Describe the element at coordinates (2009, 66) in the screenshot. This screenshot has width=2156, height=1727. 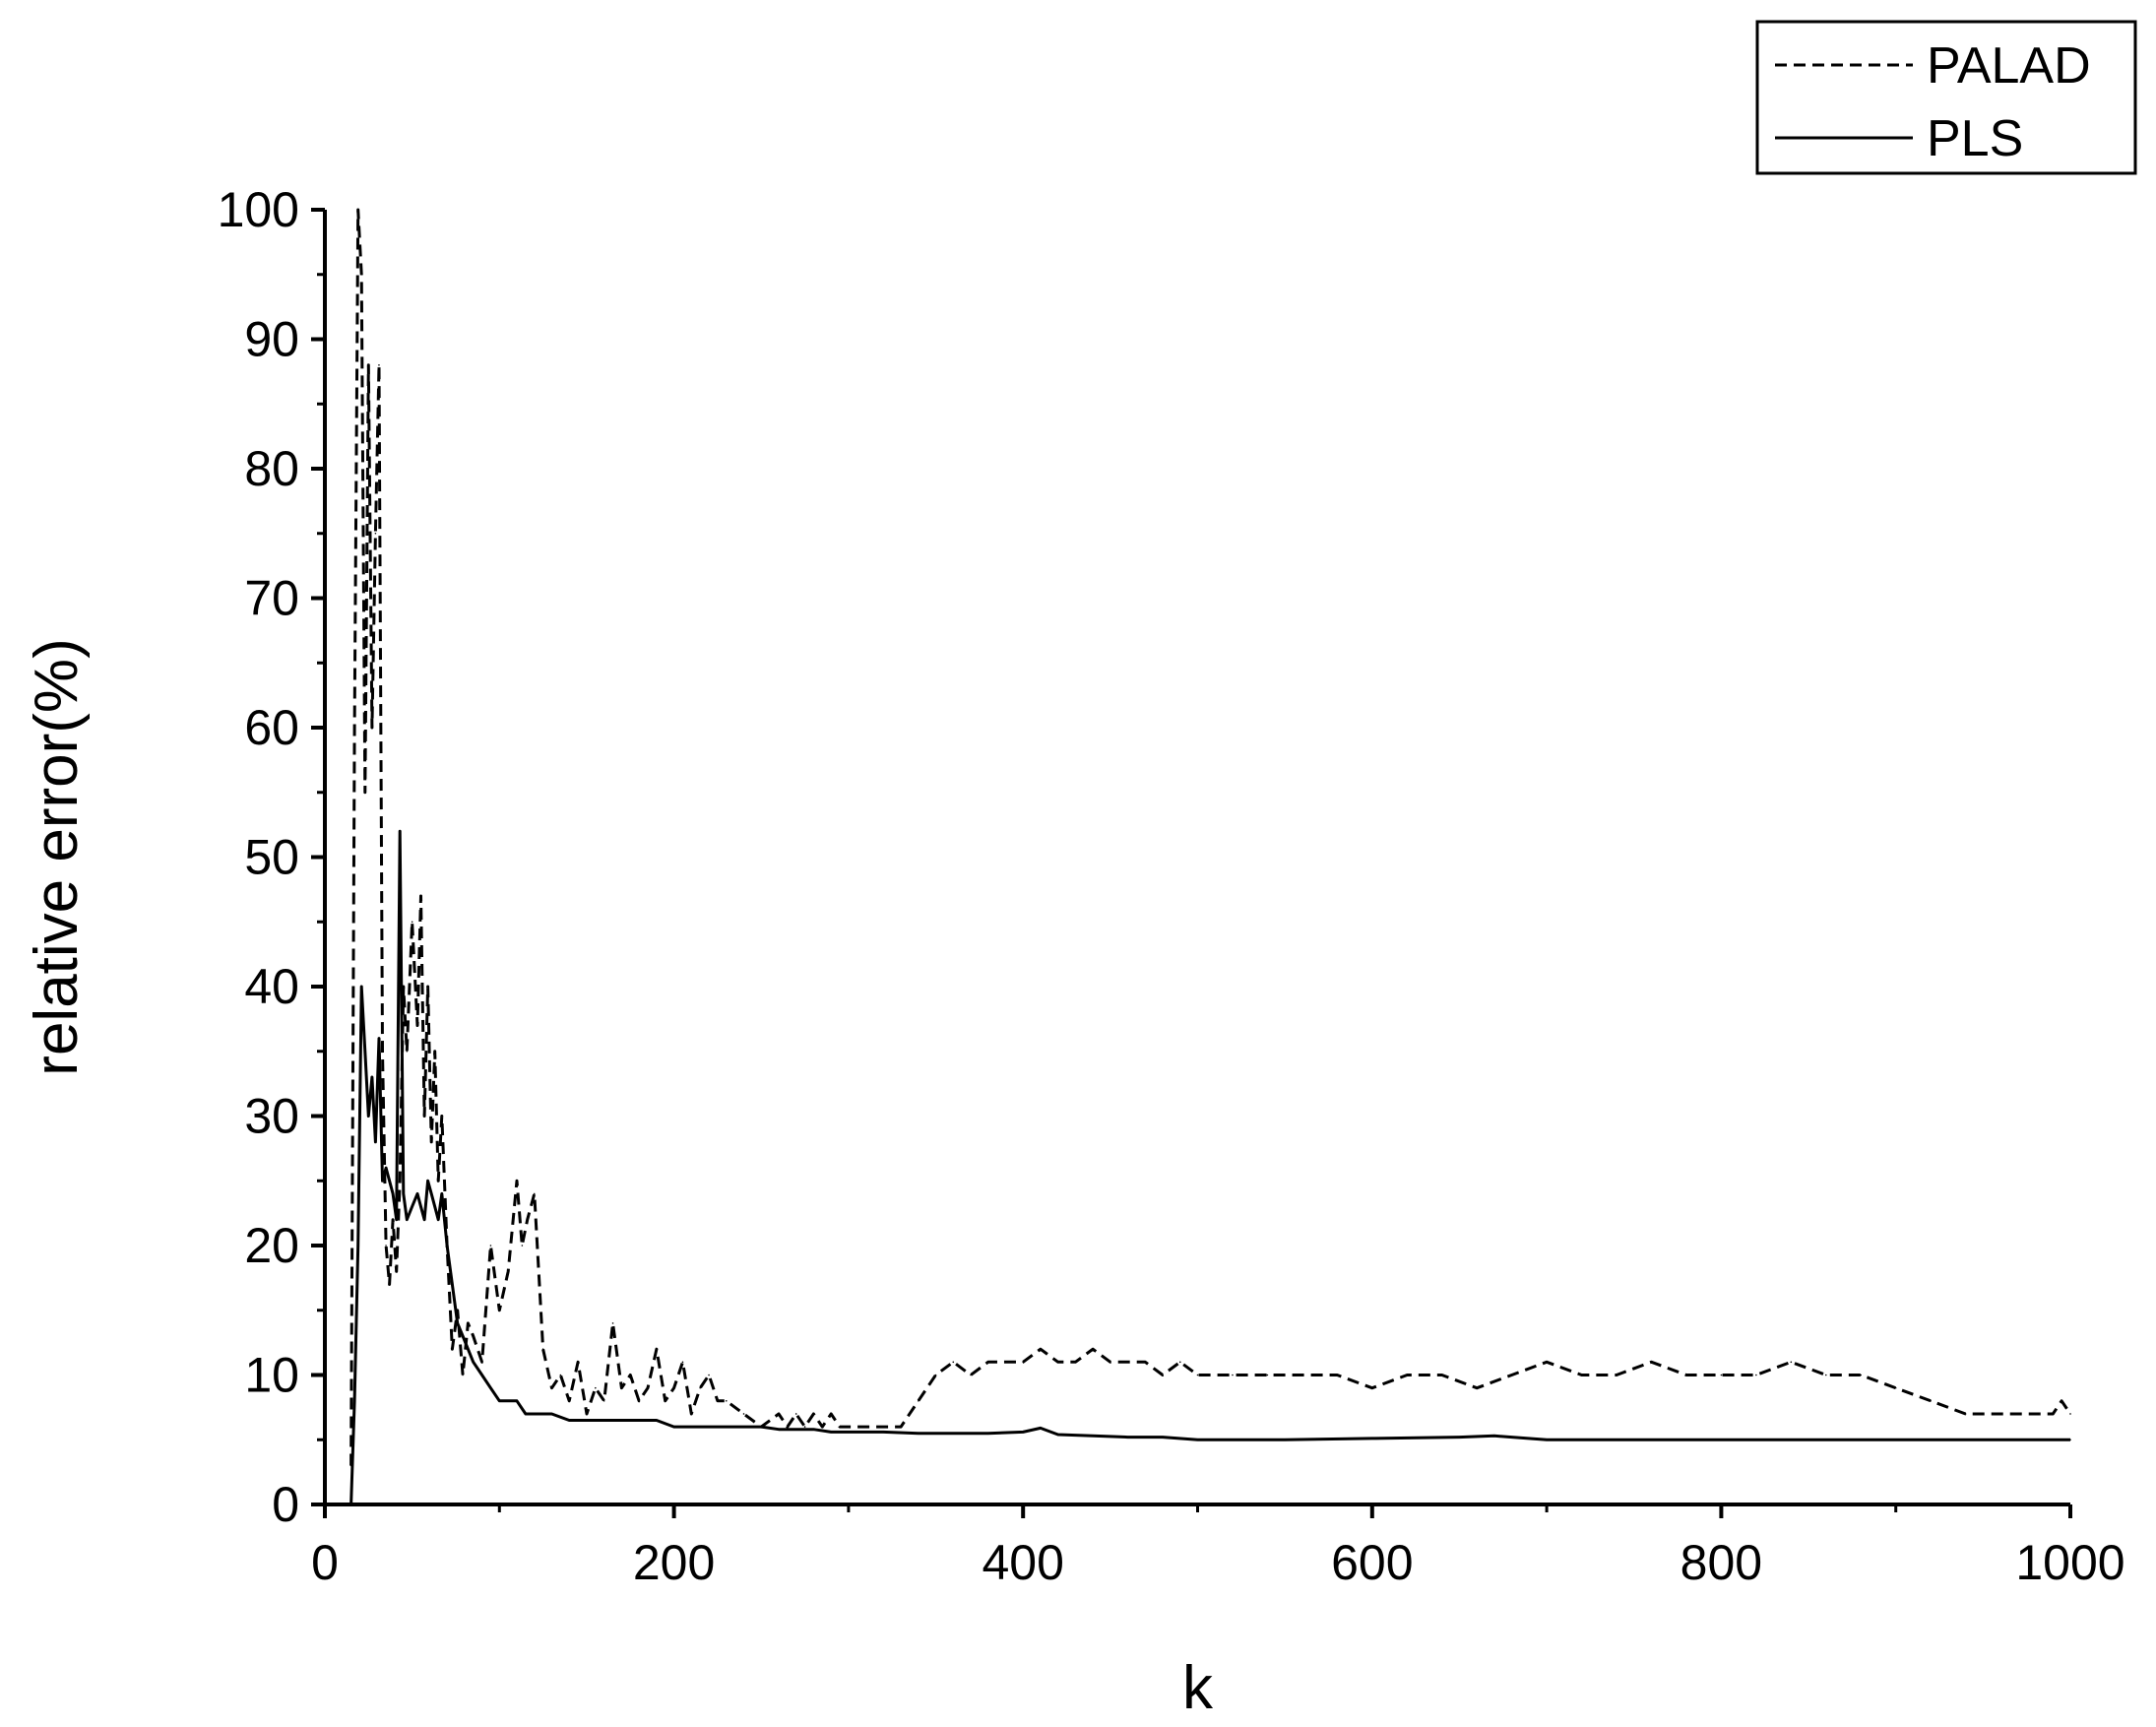
I see `legend-label-palad: PALAD` at that location.